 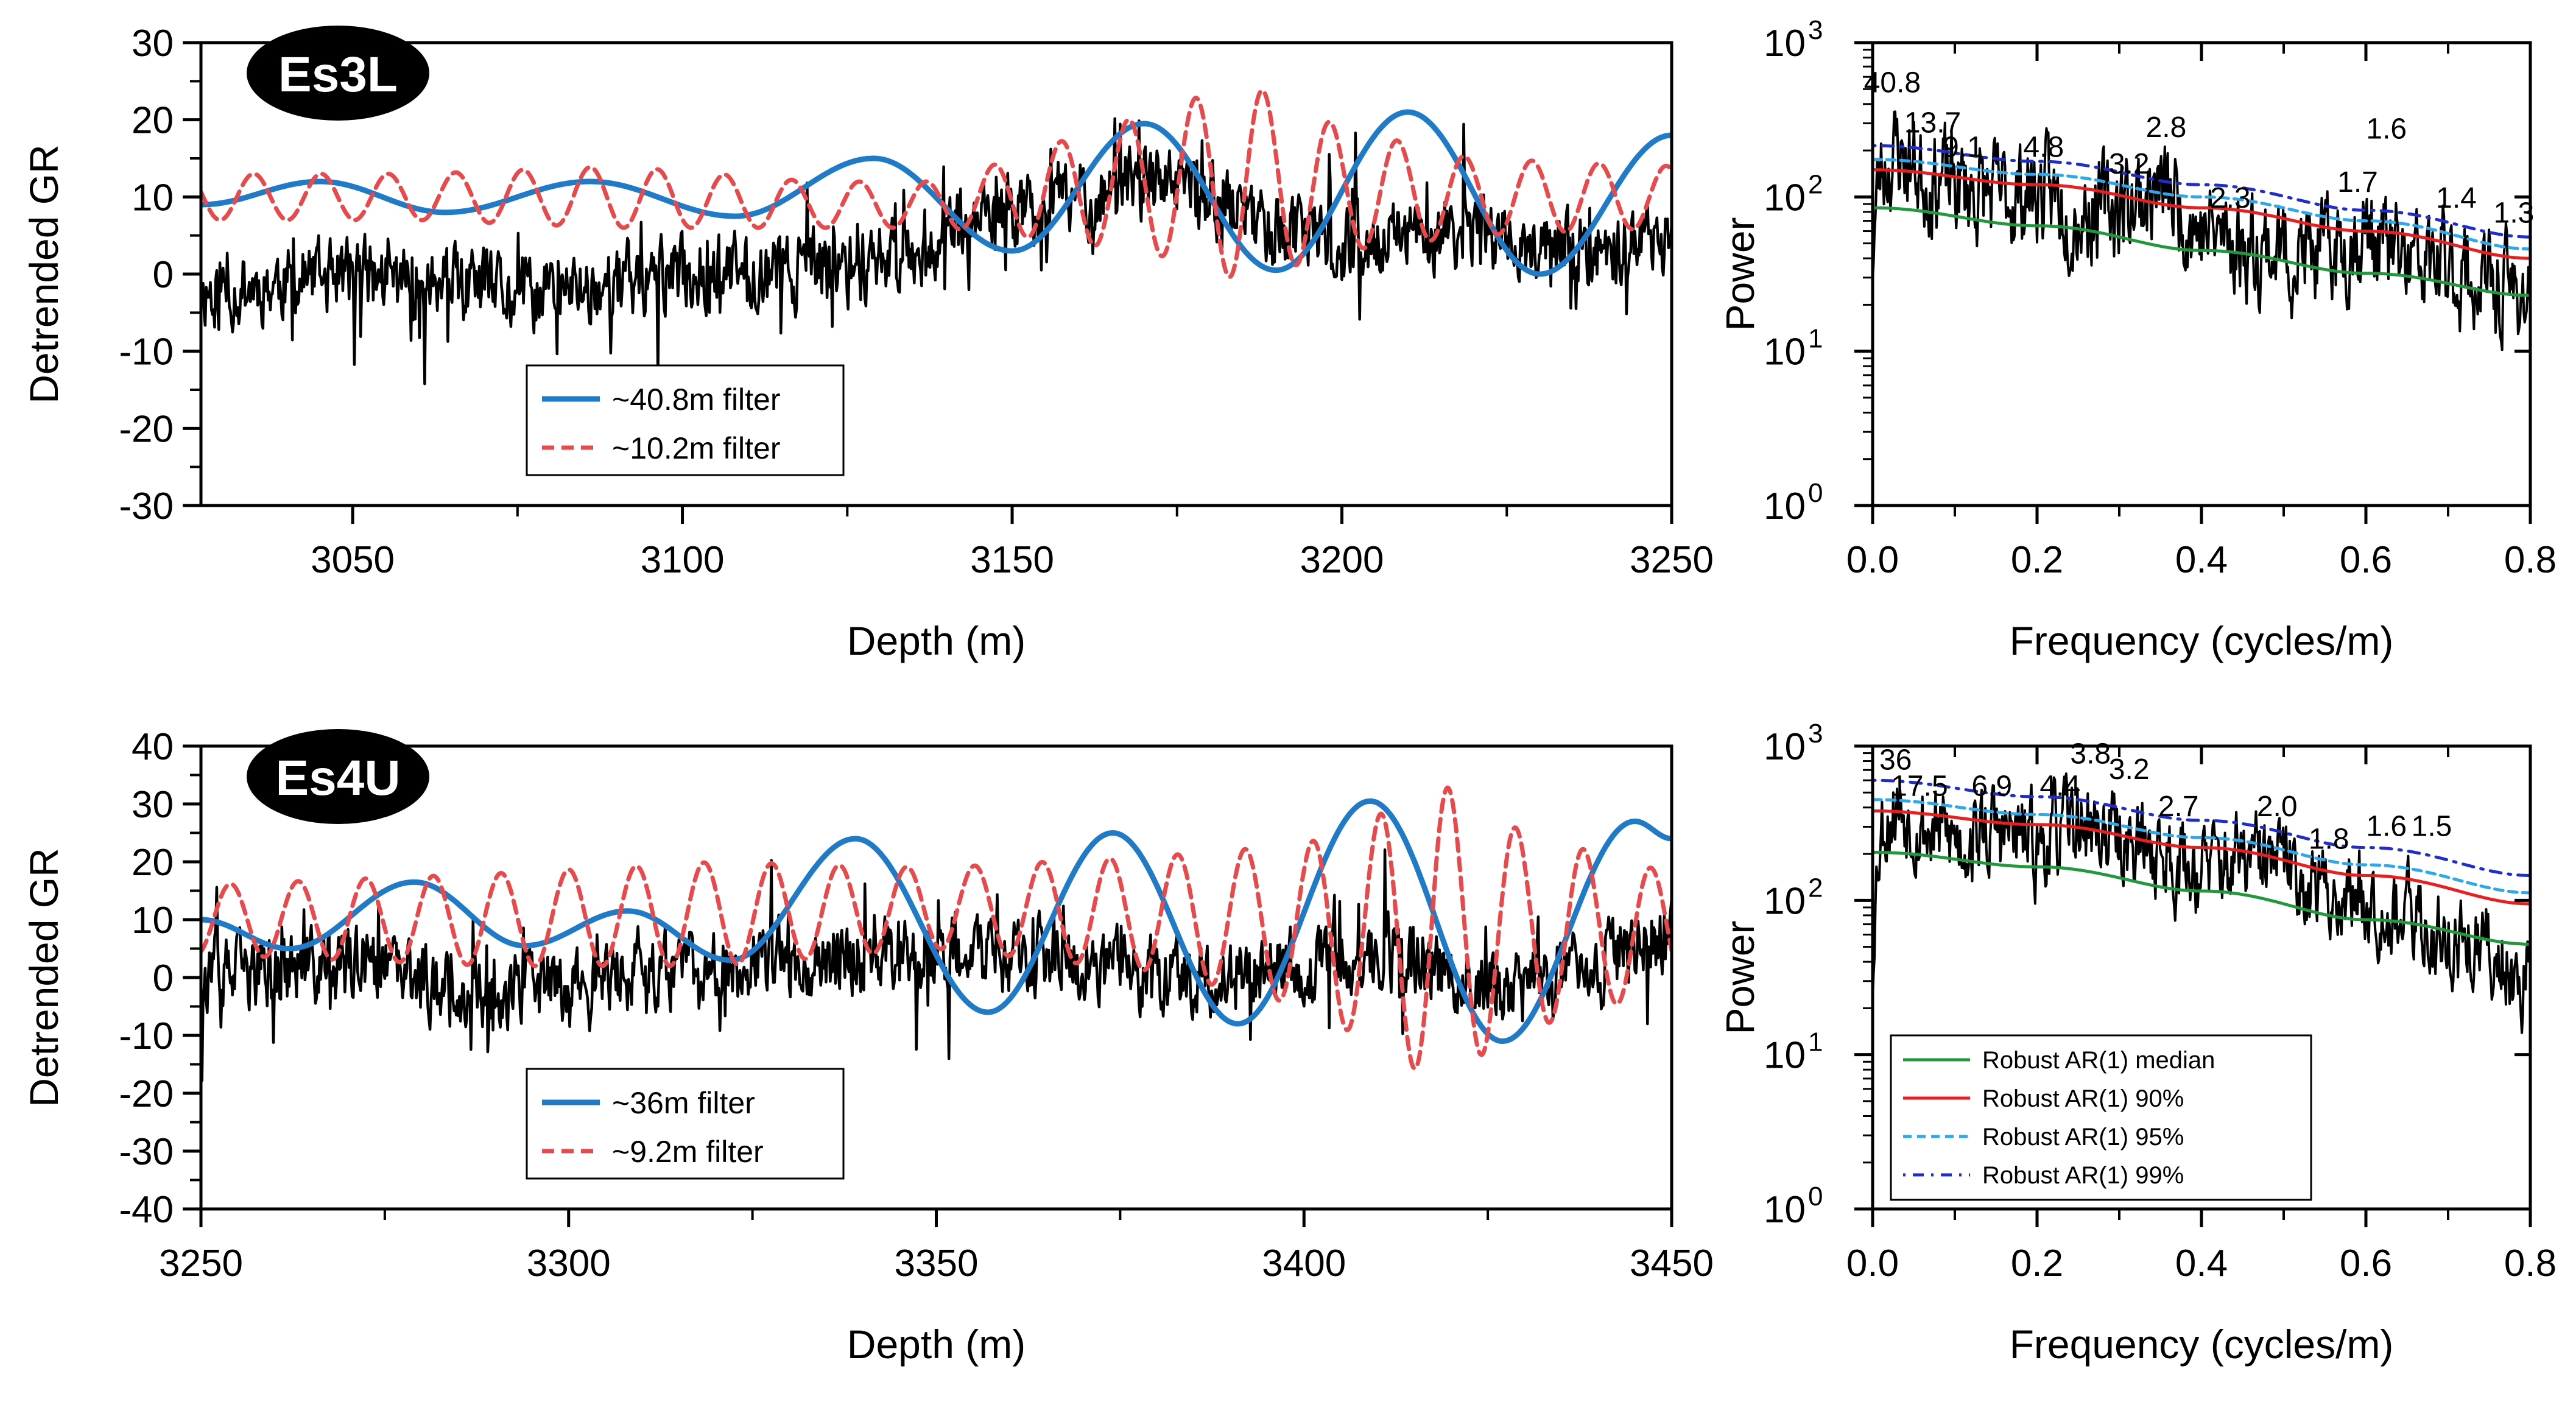 I want to click on peak-label: 2.7, so click(x=2178, y=807).